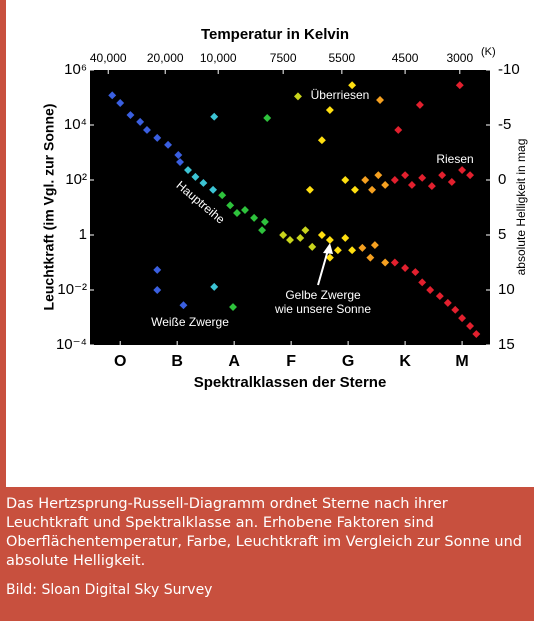  What do you see at coordinates (323, 267) in the screenshot?
I see `arrow` at bounding box center [323, 267].